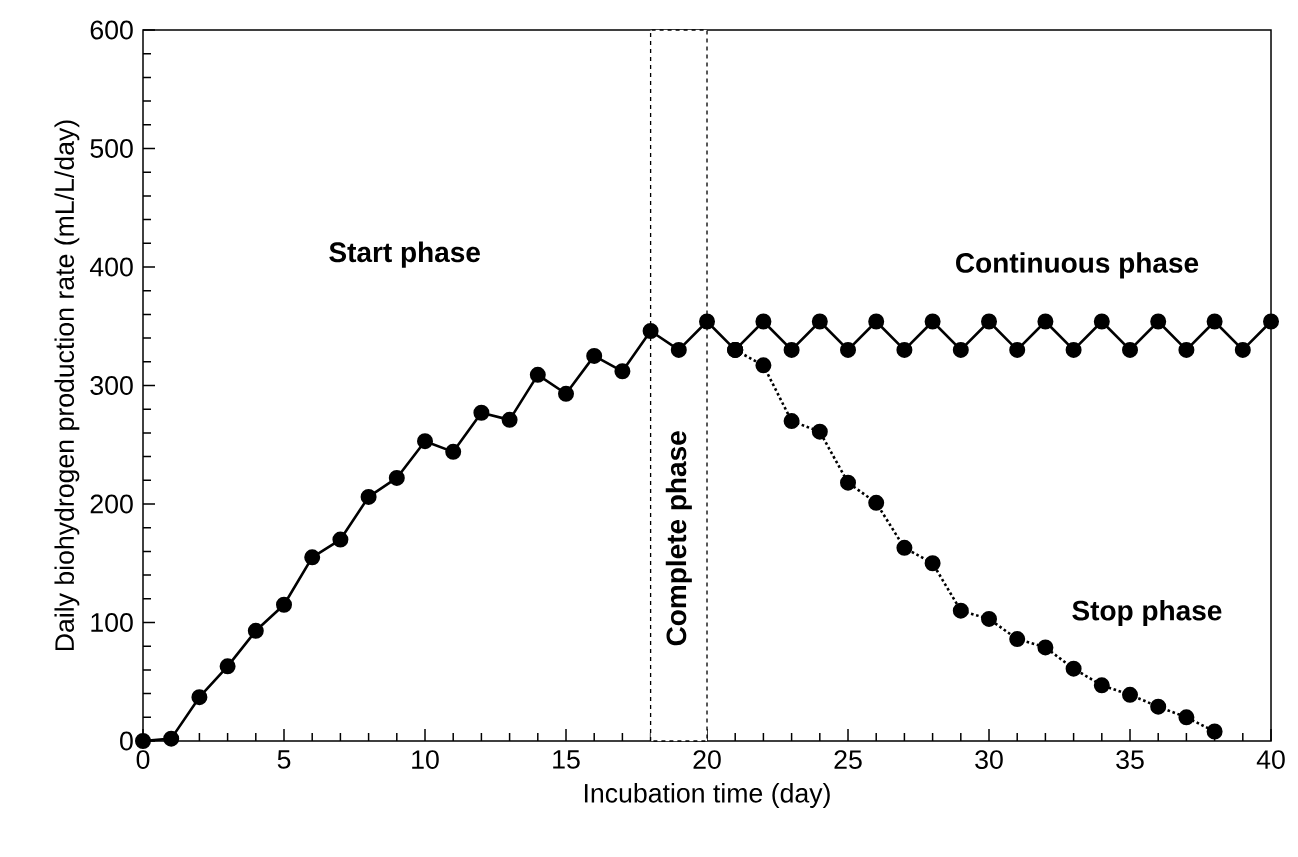 This screenshot has height=857, width=1298. I want to click on x-tick-label: 10, so click(425, 760).